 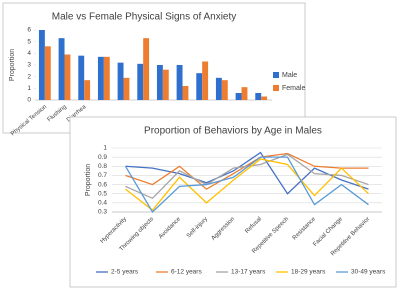 What do you see at coordinates (102, 166) in the screenshot?
I see `y-tick-label: 0.8` at bounding box center [102, 166].